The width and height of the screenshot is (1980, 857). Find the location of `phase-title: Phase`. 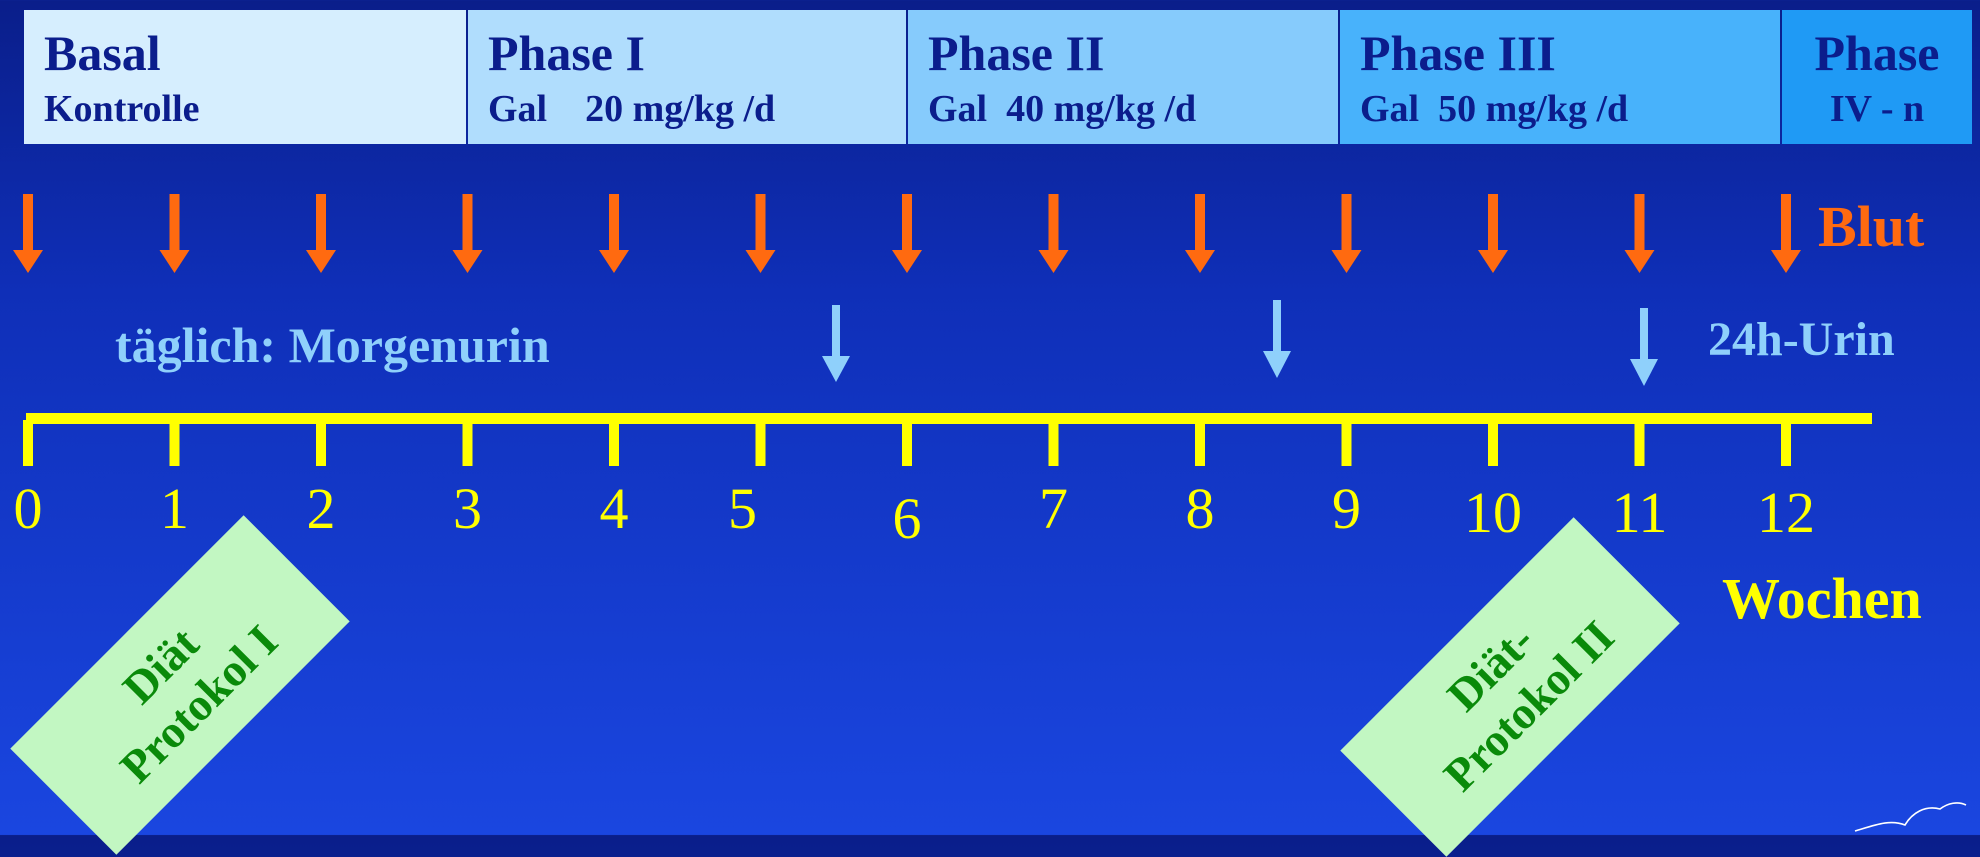

phase-title: Phase is located at coordinates (1877, 53).